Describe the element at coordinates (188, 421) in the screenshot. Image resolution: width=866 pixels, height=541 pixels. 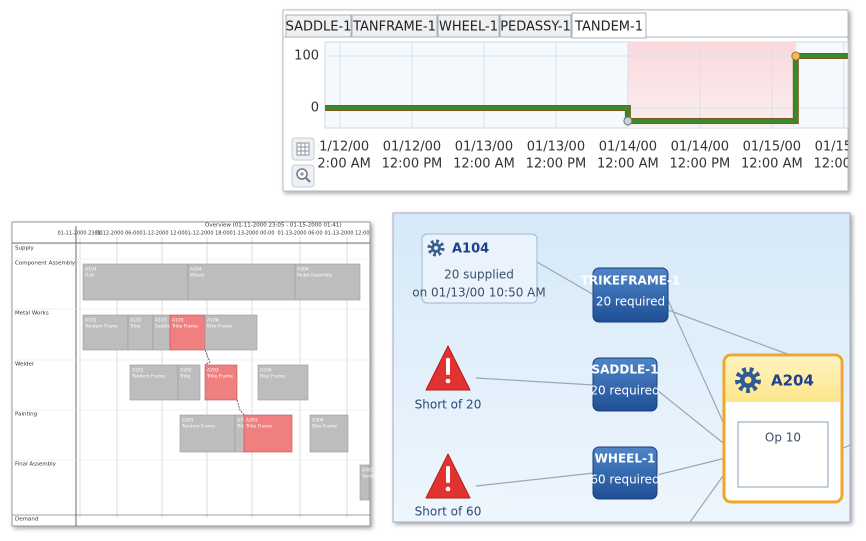
I see `task-id: A301` at that location.